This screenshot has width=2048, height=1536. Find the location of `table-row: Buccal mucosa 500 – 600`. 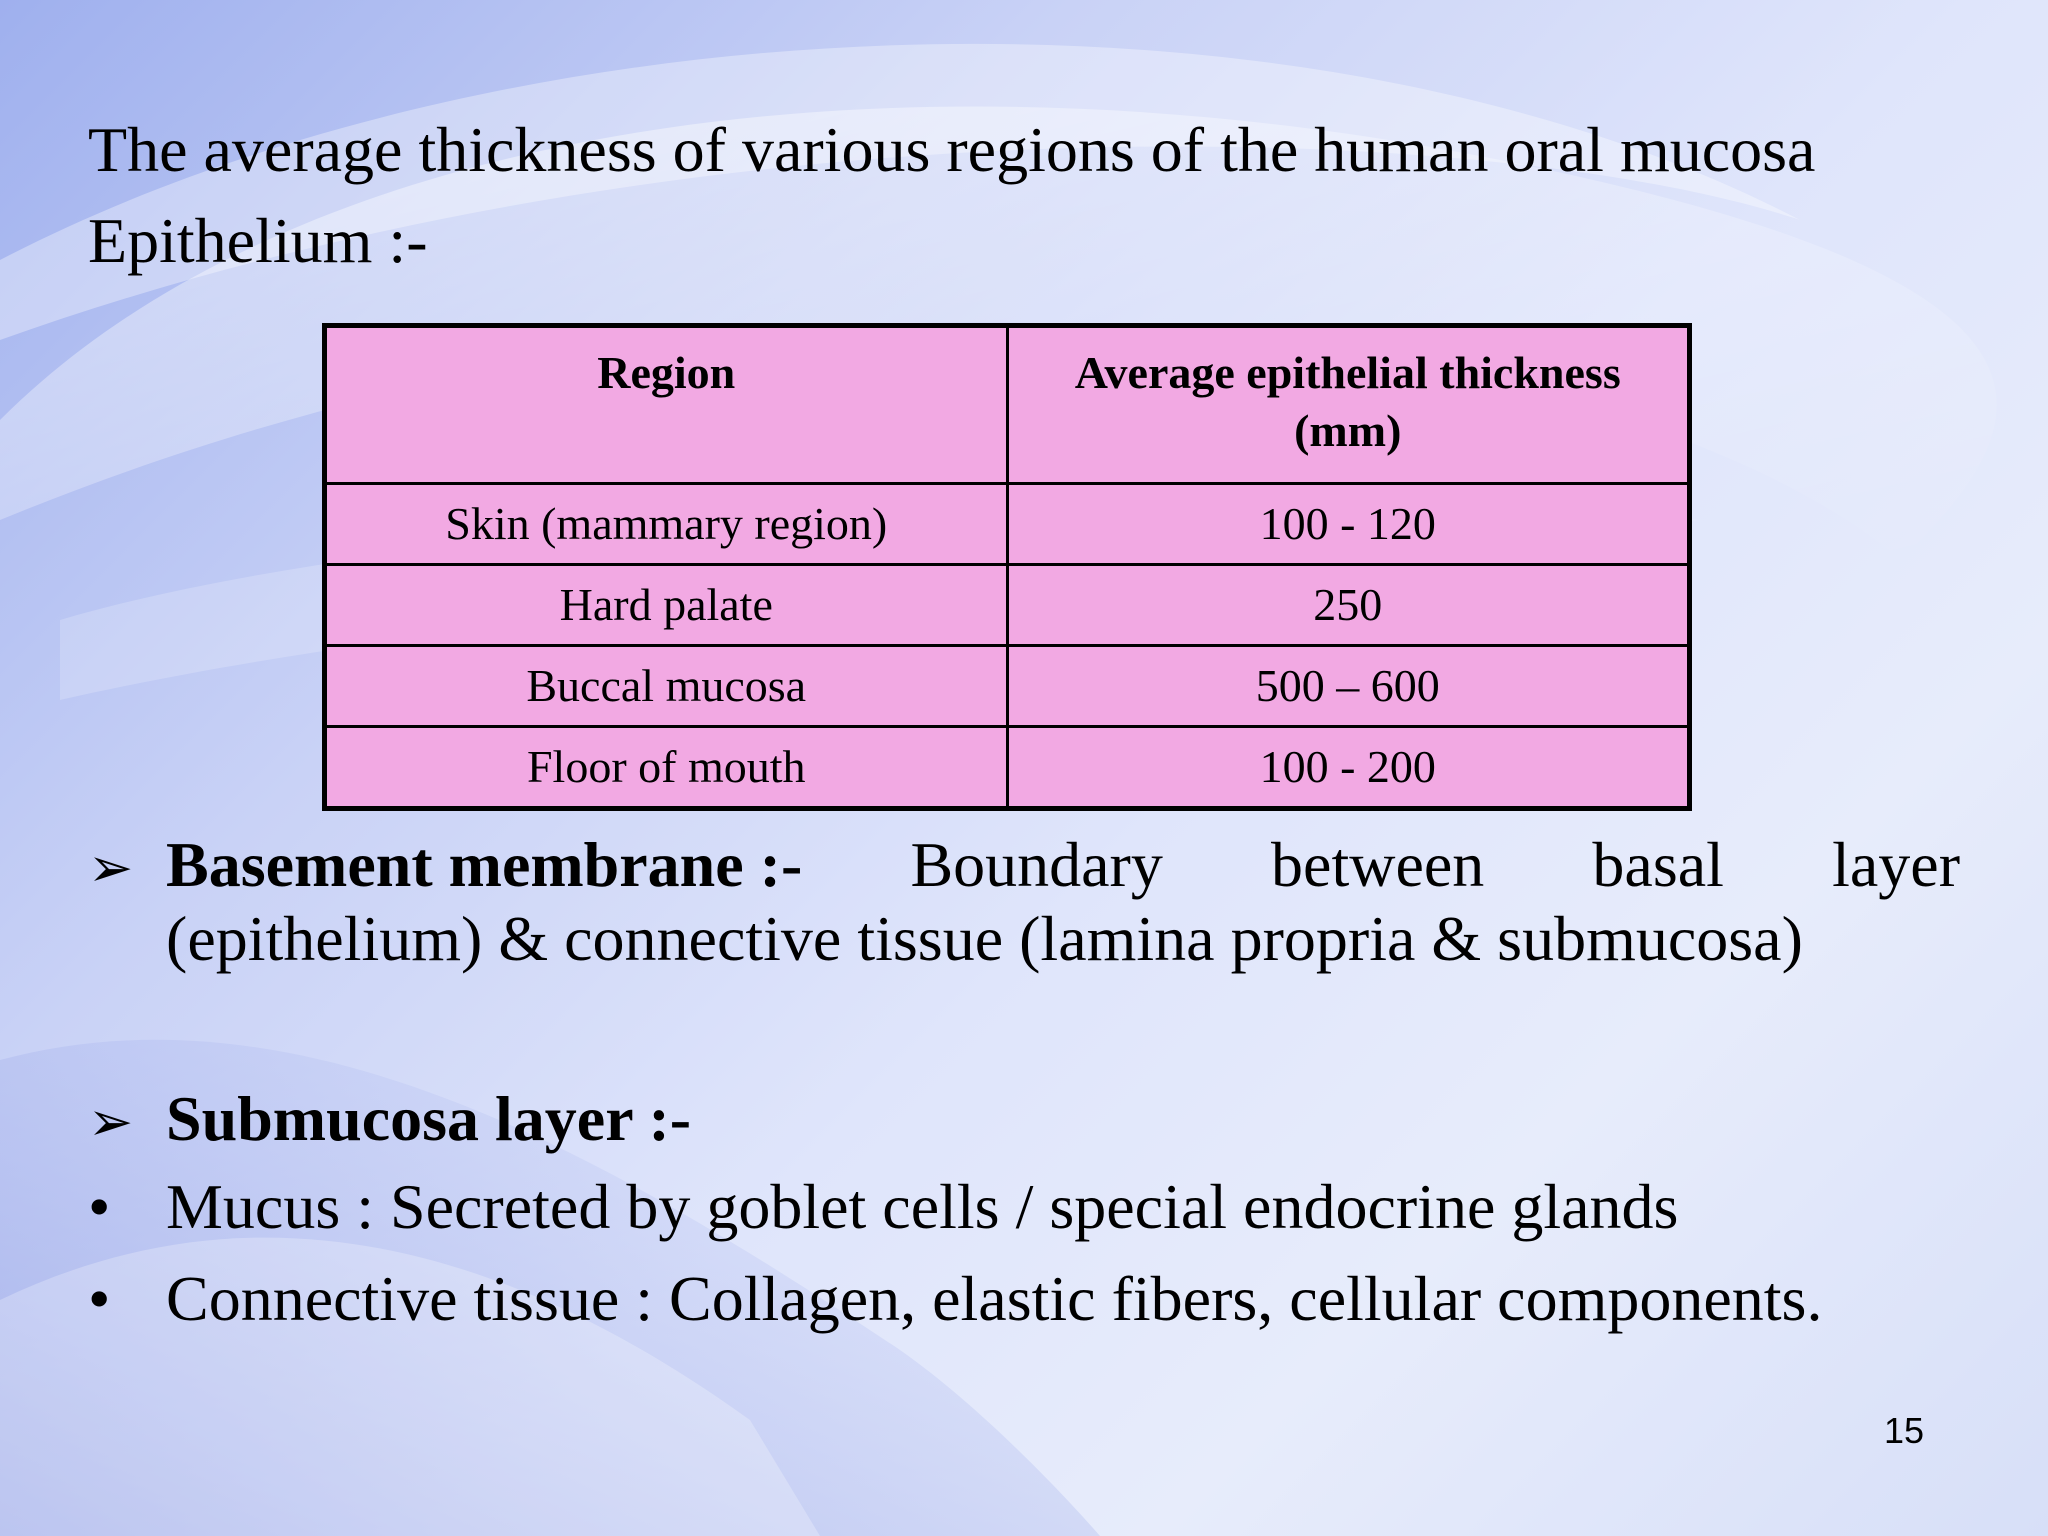

table-row: Buccal mucosa 500 – 600 is located at coordinates (1007, 686).